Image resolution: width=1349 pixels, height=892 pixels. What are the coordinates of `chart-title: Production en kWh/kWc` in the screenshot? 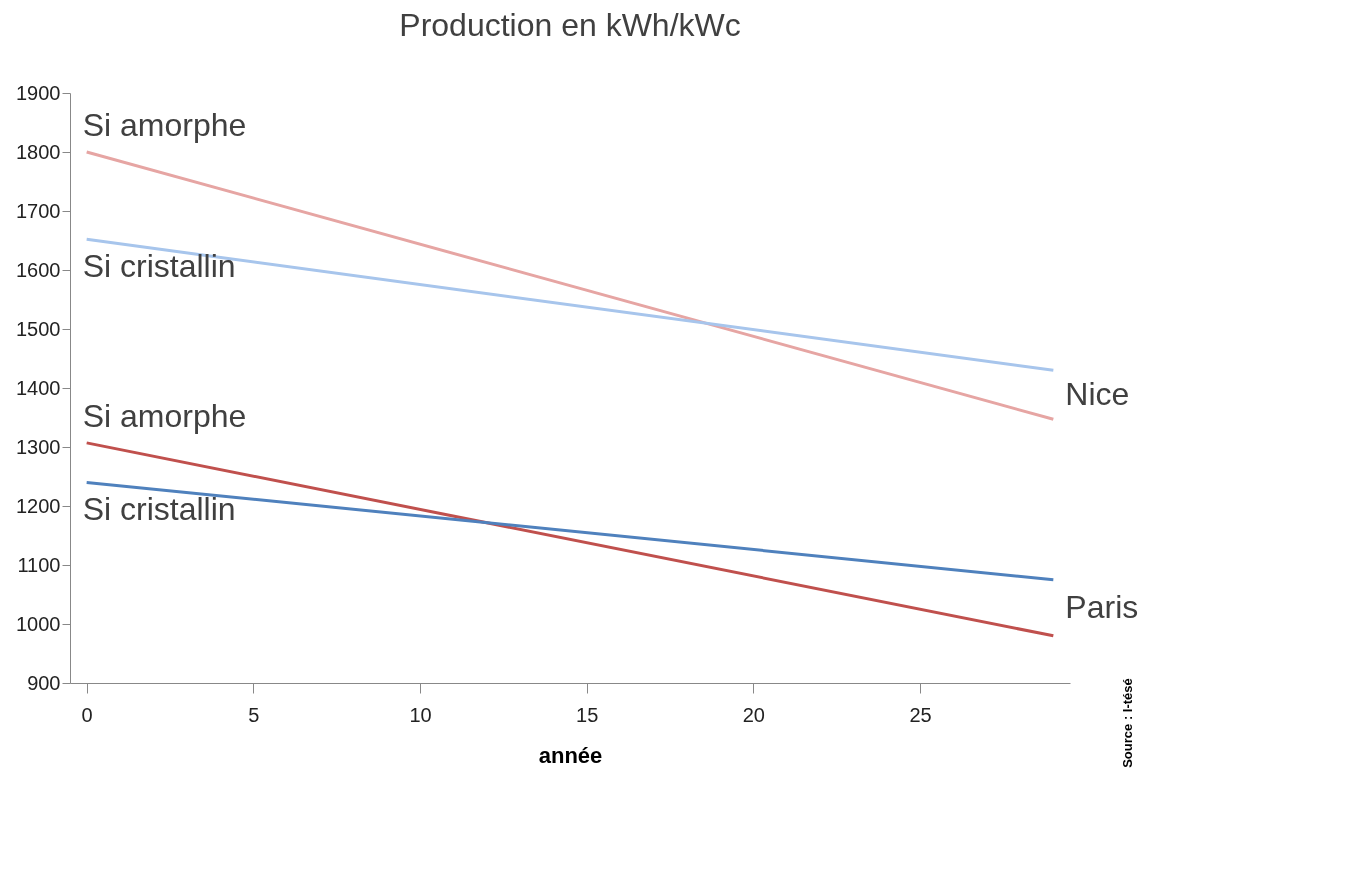 It's located at (570, 25).